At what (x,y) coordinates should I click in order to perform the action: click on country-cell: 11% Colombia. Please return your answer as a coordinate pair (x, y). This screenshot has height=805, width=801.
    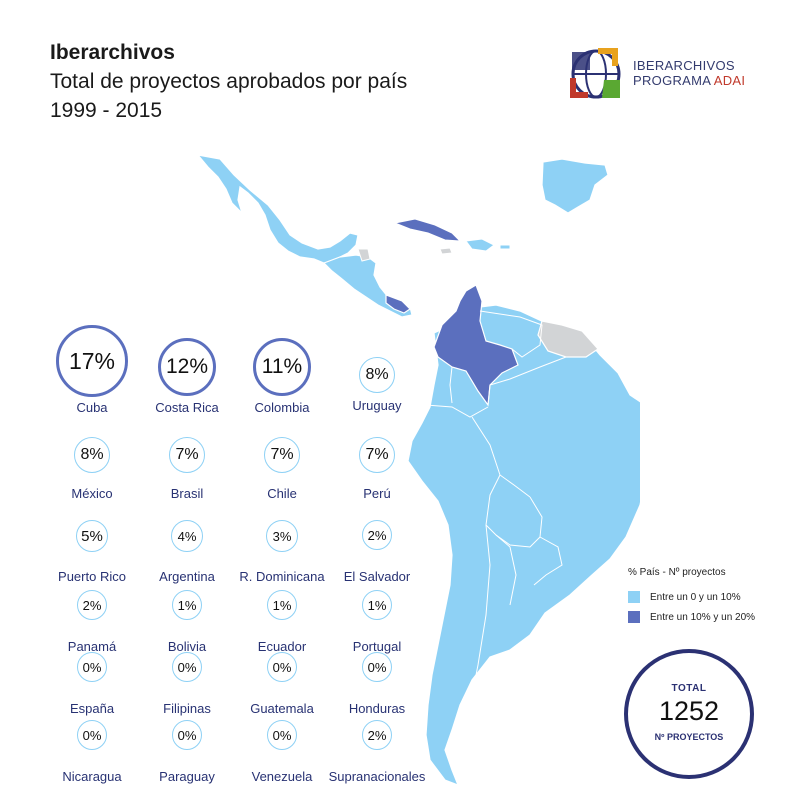
    Looking at the image, I should click on (282, 376).